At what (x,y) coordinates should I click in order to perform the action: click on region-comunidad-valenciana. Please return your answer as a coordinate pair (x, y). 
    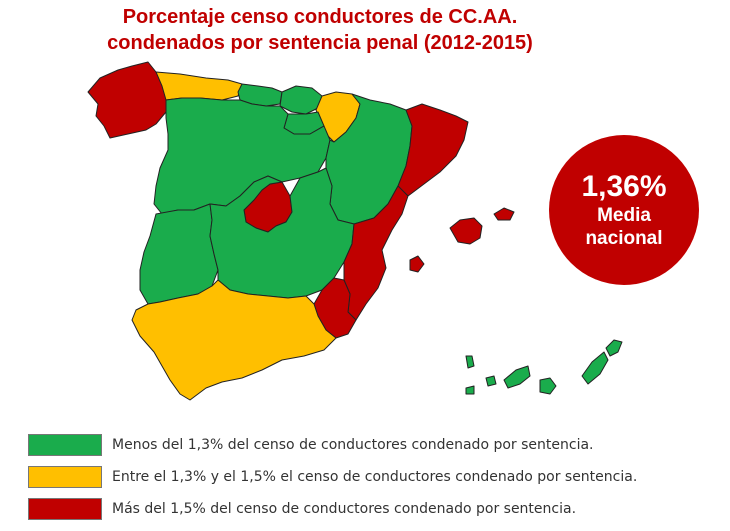
    Looking at the image, I should click on (376, 253).